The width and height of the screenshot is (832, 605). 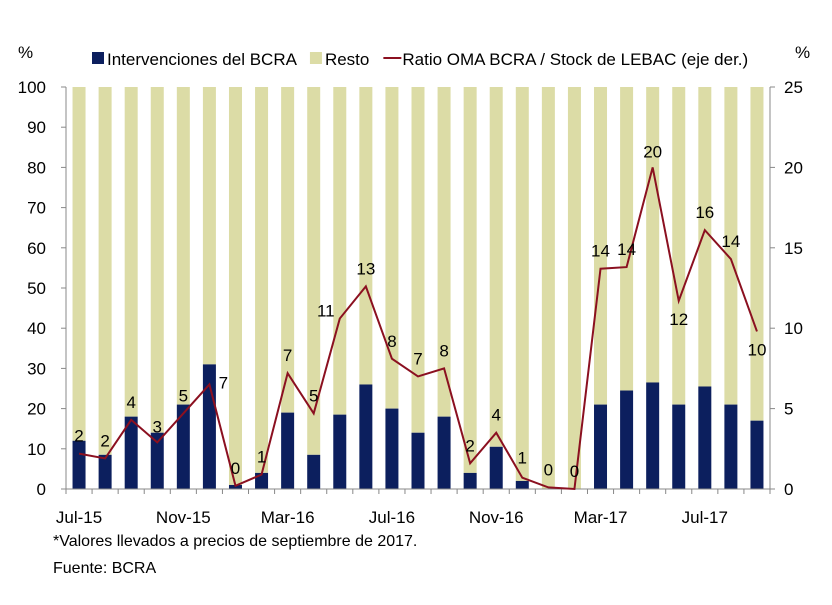 What do you see at coordinates (326, 311) in the screenshot?
I see `ratio-data-label: 11` at bounding box center [326, 311].